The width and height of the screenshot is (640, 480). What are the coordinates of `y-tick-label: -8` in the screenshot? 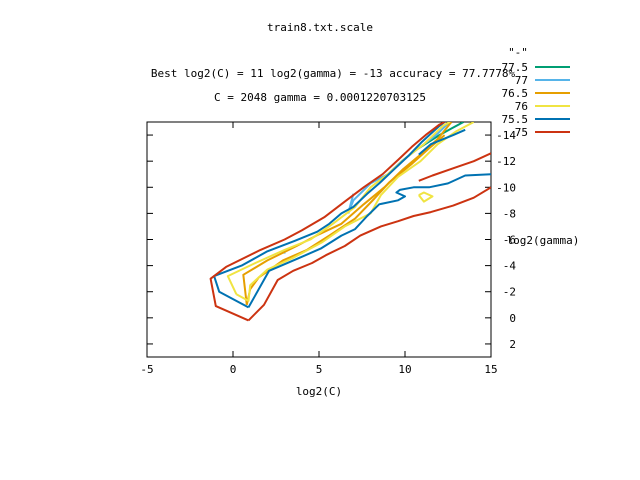 It's located at (509, 213).